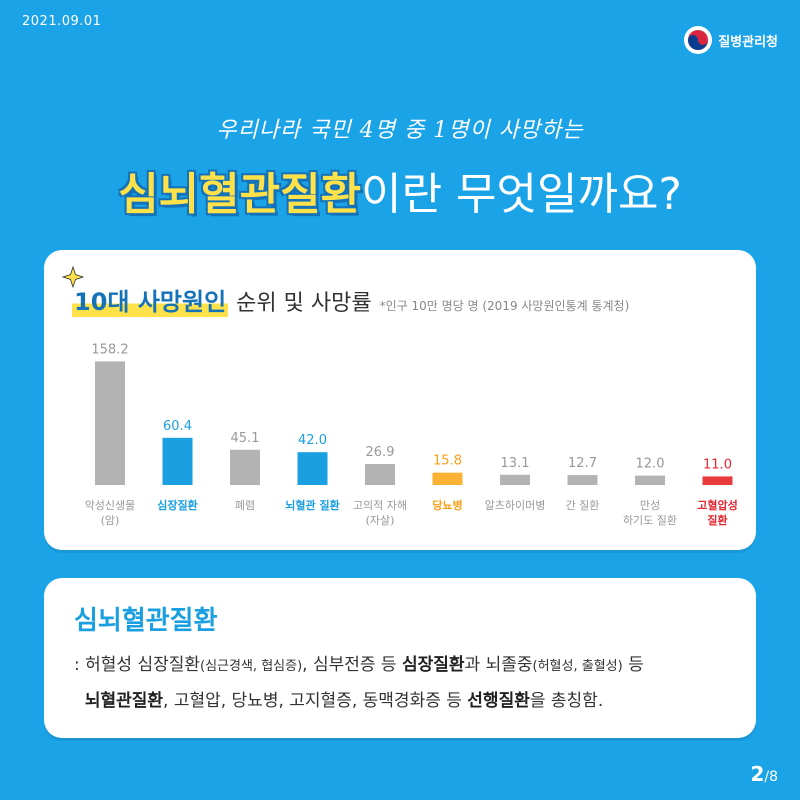 This screenshot has width=800, height=800. Describe the element at coordinates (315, 701) in the screenshot. I see `def-part: , 고혈압, 당뇨병, 고지혈증, 동맥경화증 등` at that location.